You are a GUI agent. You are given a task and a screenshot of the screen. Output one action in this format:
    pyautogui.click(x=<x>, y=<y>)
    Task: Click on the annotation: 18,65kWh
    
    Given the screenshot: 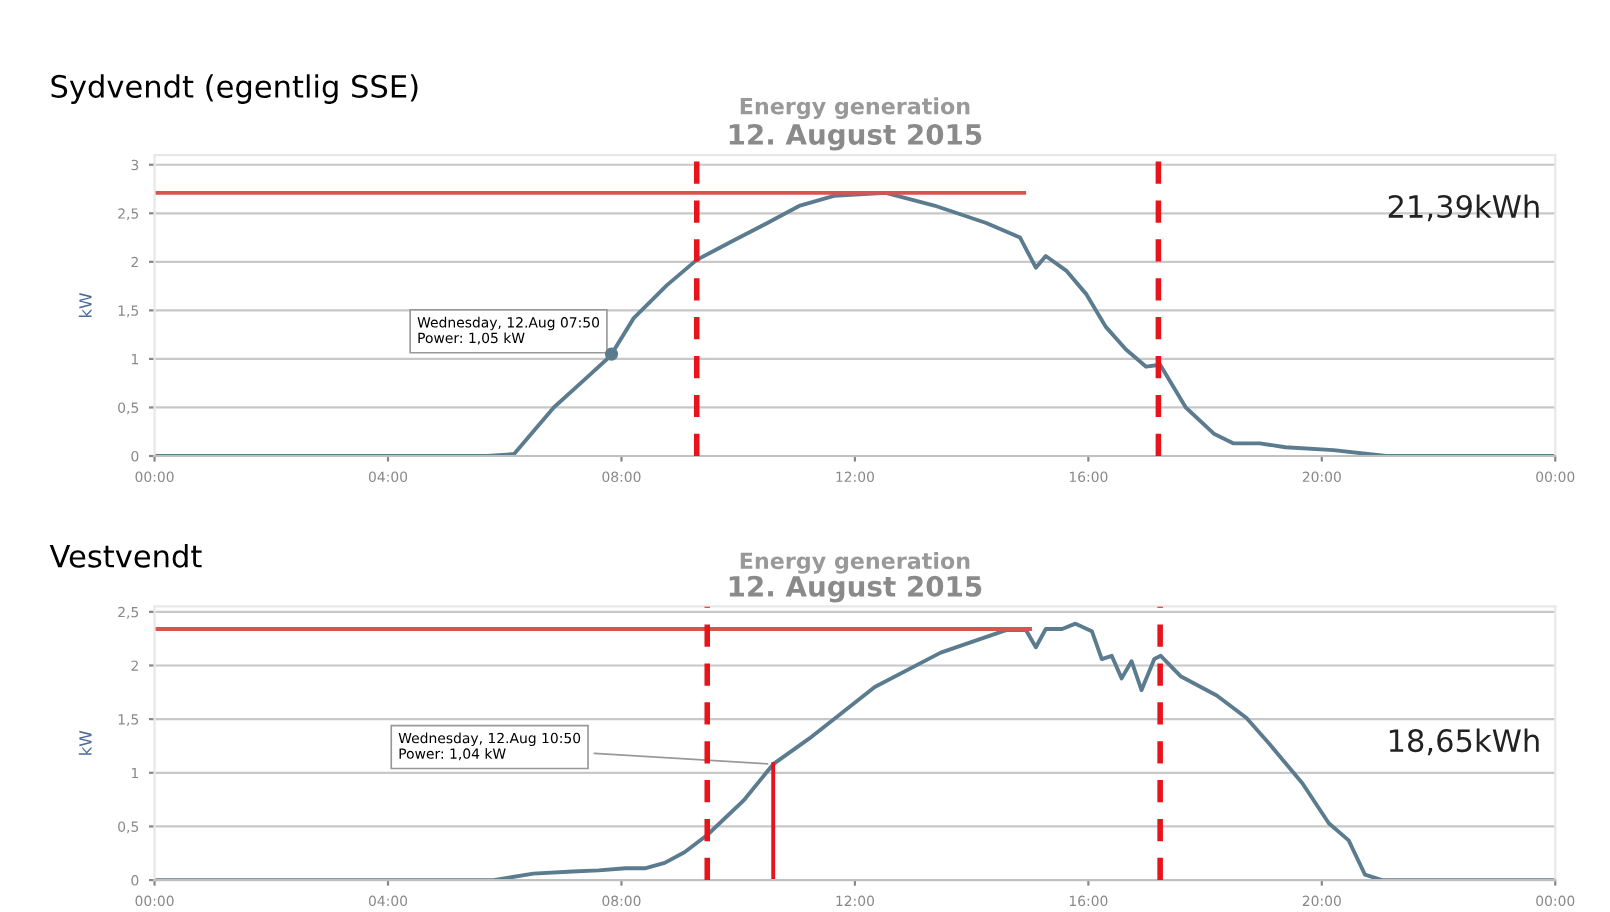 What is the action you would take?
    pyautogui.click(x=1464, y=742)
    